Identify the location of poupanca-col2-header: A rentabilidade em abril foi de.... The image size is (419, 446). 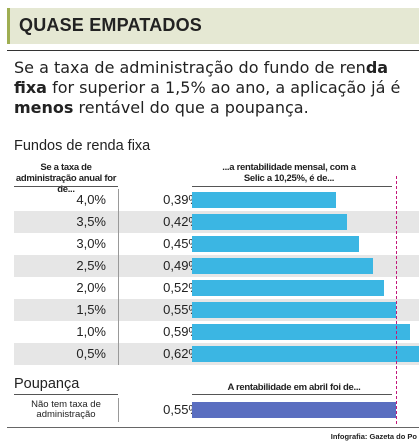
(294, 387).